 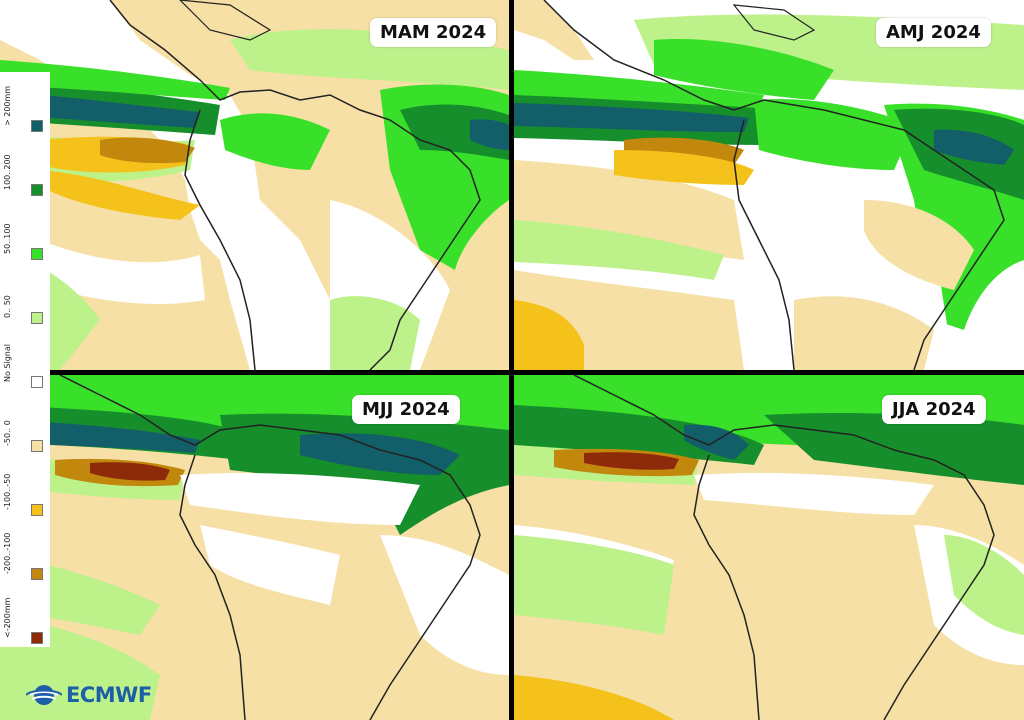 What do you see at coordinates (25, 423) in the screenshot?
I see `legend-item: -50.. 0` at bounding box center [25, 423].